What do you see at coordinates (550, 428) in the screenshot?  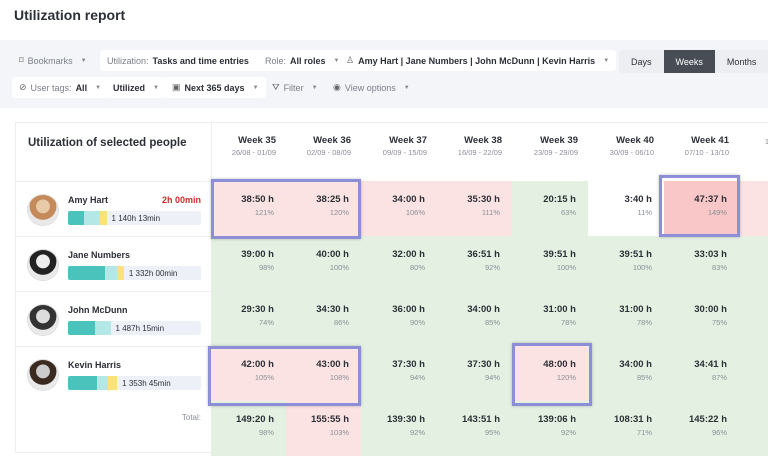 I see `total-cell: 139:06 h 92%` at bounding box center [550, 428].